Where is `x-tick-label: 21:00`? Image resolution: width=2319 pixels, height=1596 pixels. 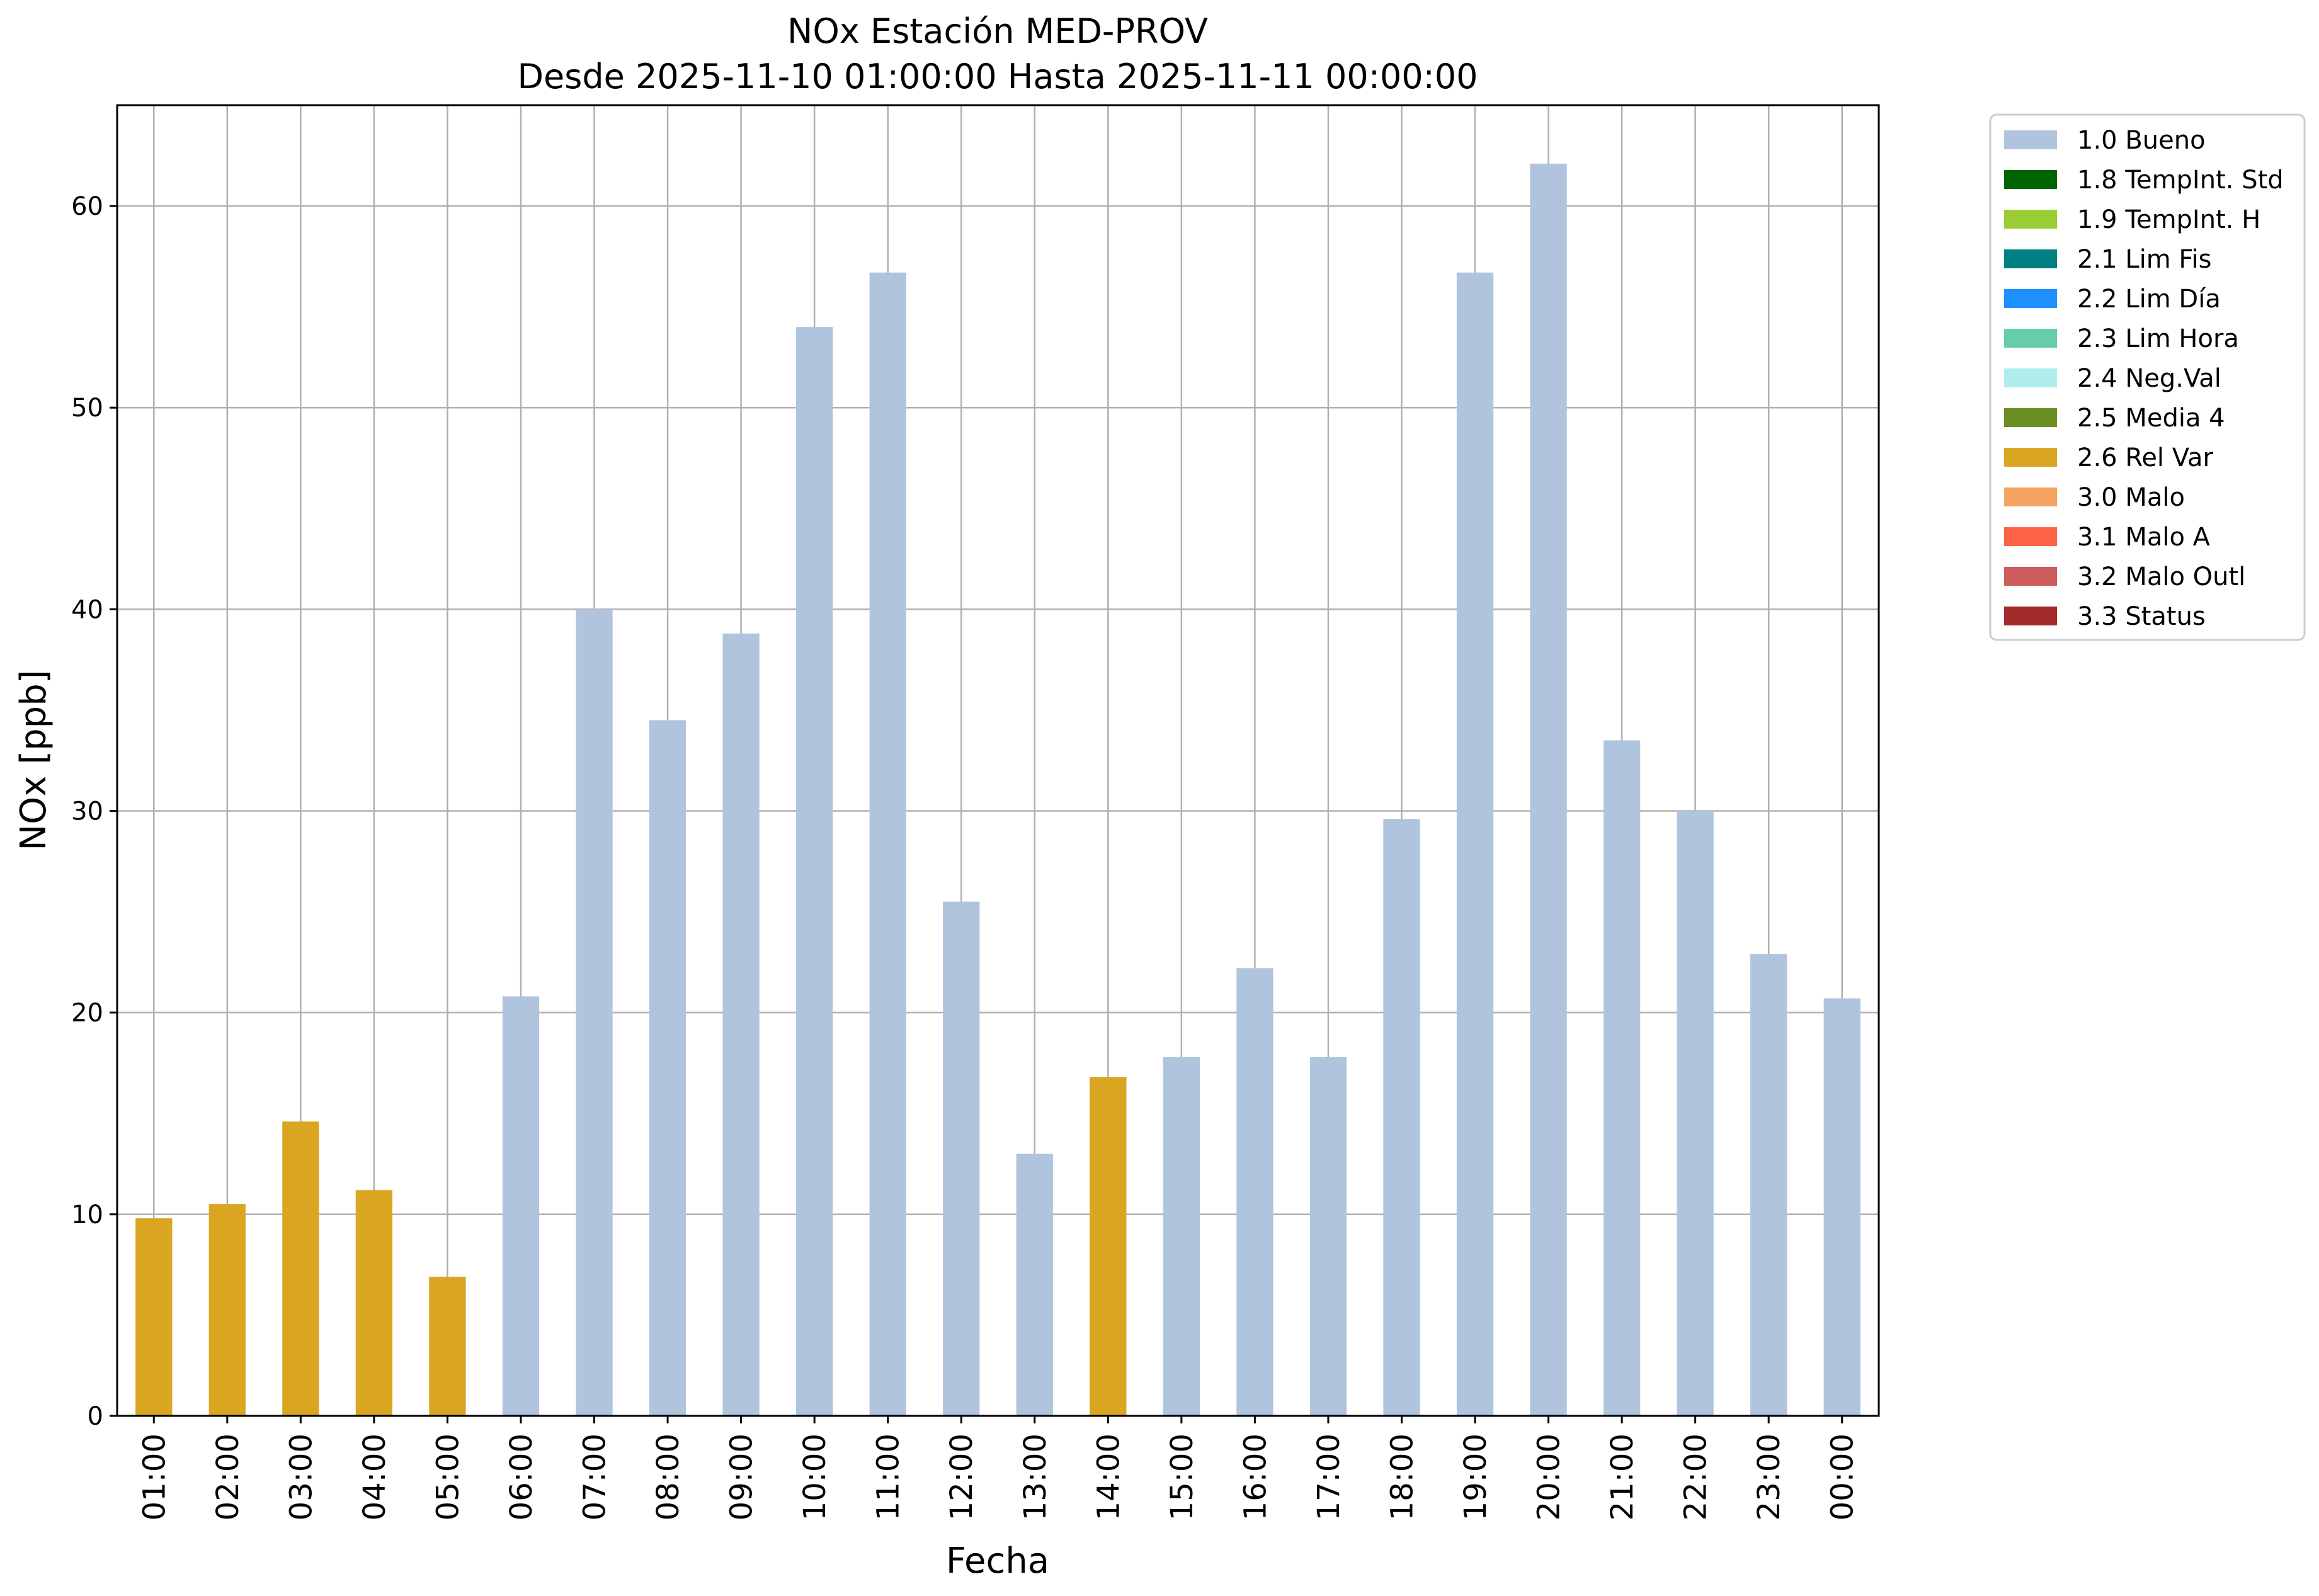
x-tick-label: 21:00 is located at coordinates (1622, 1477).